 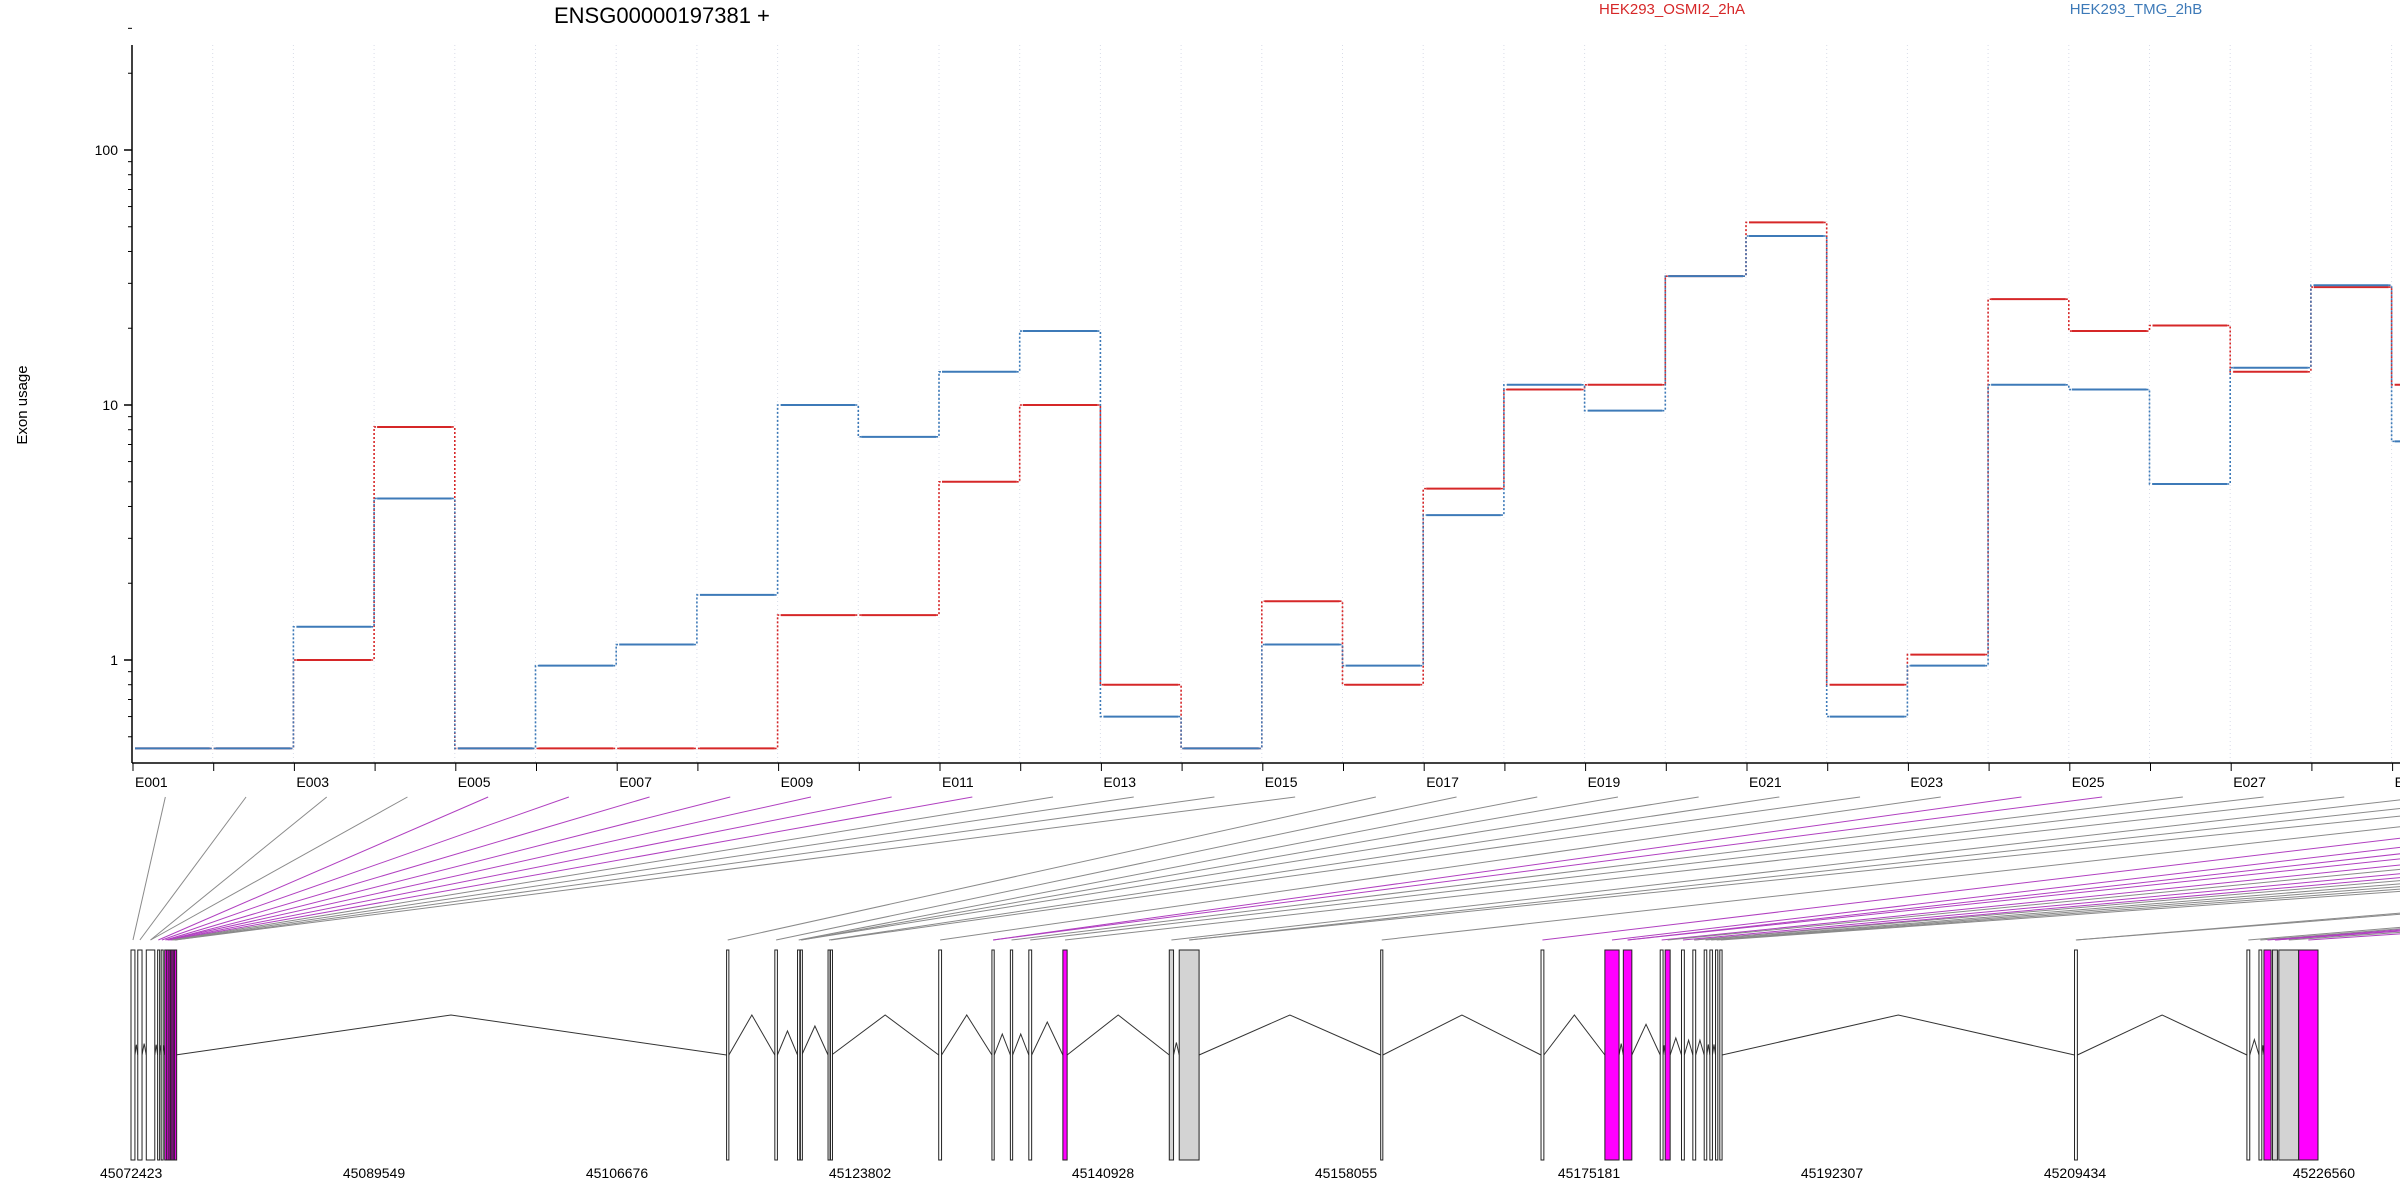 I want to click on x-tick-label: E007, so click(x=635, y=782).